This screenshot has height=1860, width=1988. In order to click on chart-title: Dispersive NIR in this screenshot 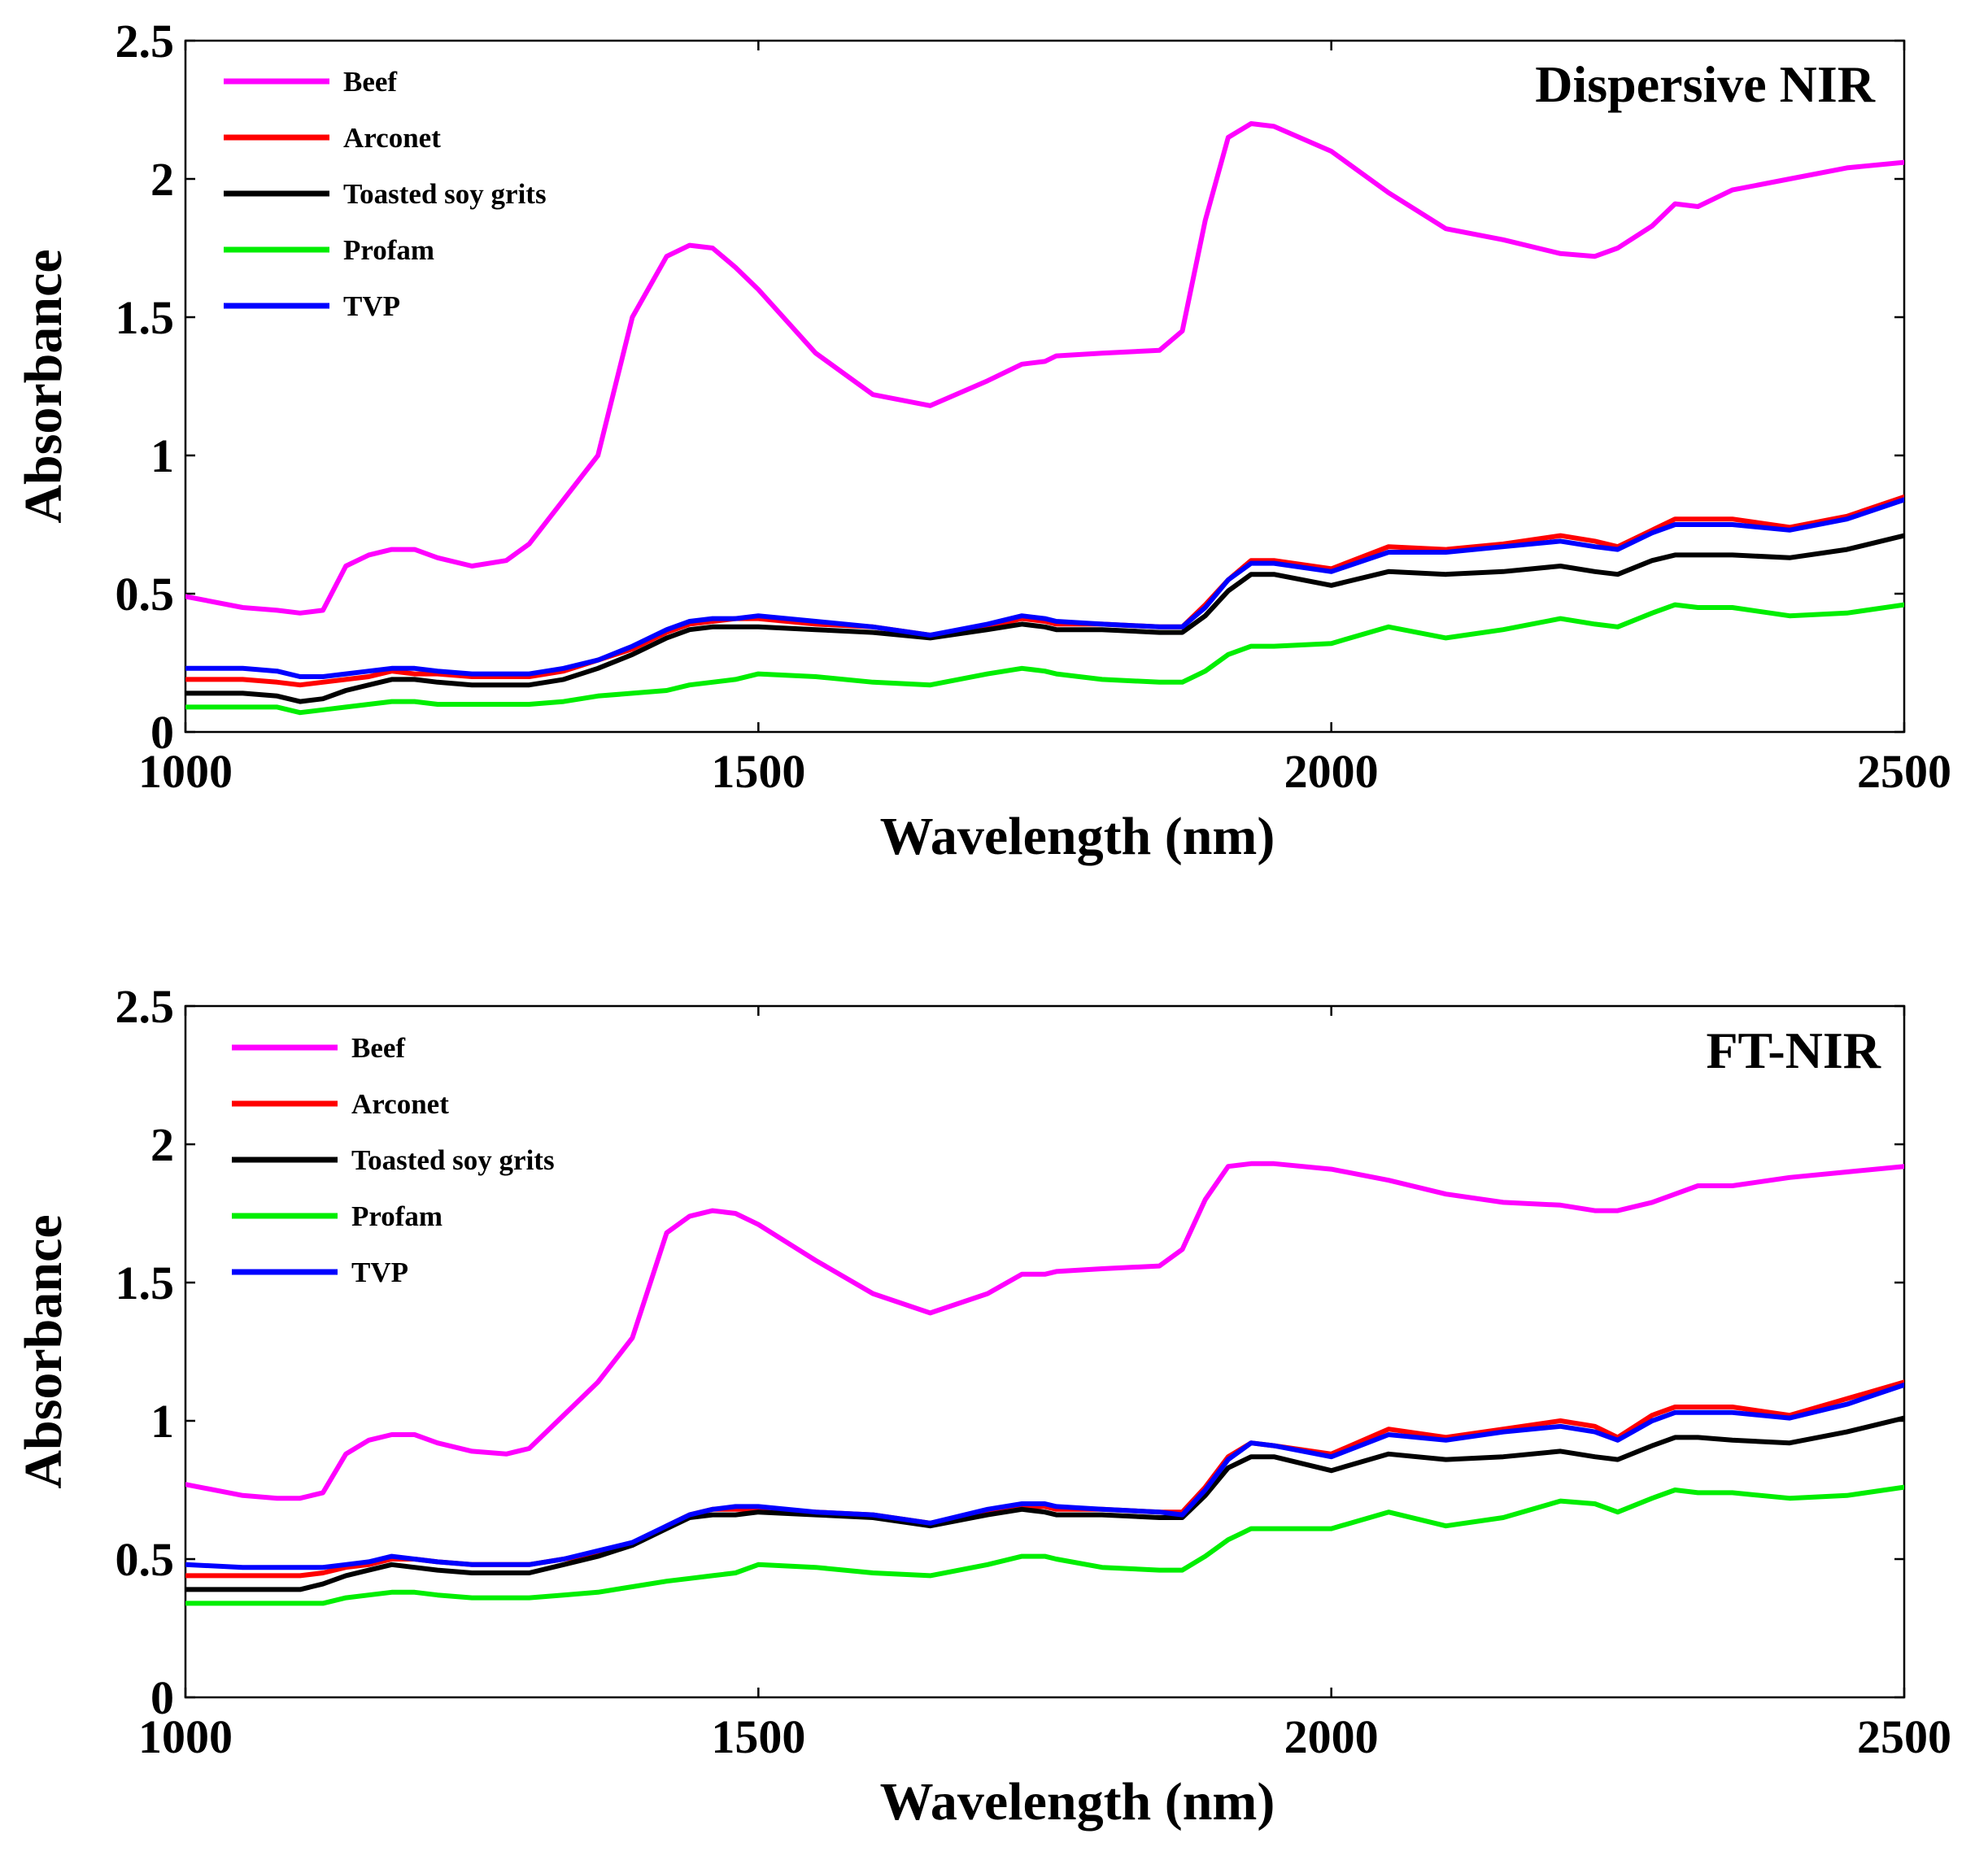, I will do `click(1705, 84)`.